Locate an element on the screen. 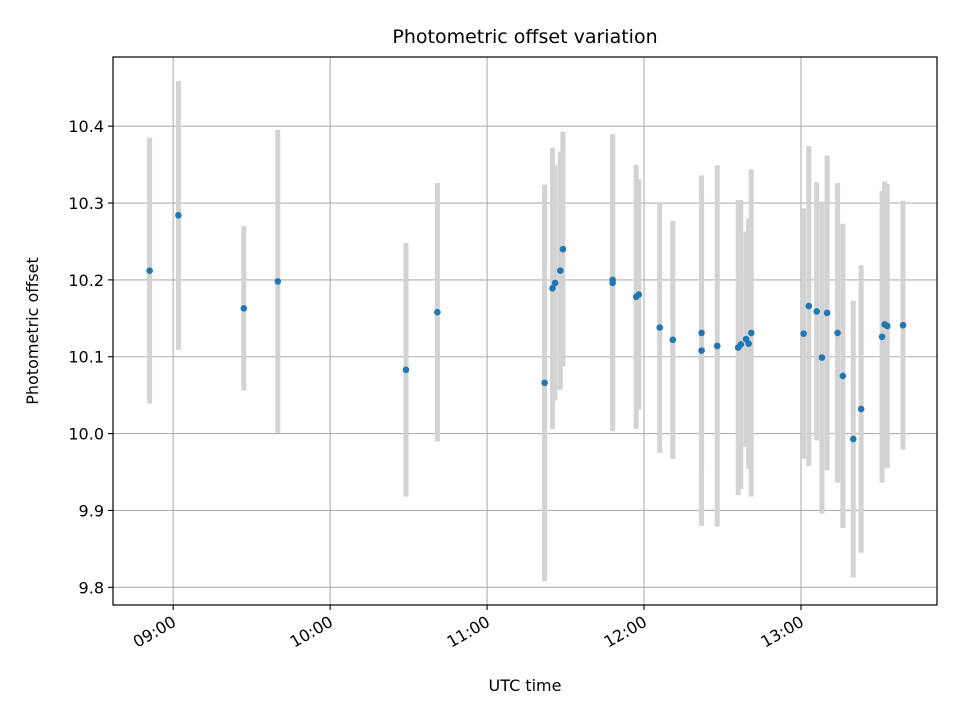 The width and height of the screenshot is (960, 724). y-tick-label: 10.3 is located at coordinates (86, 203).